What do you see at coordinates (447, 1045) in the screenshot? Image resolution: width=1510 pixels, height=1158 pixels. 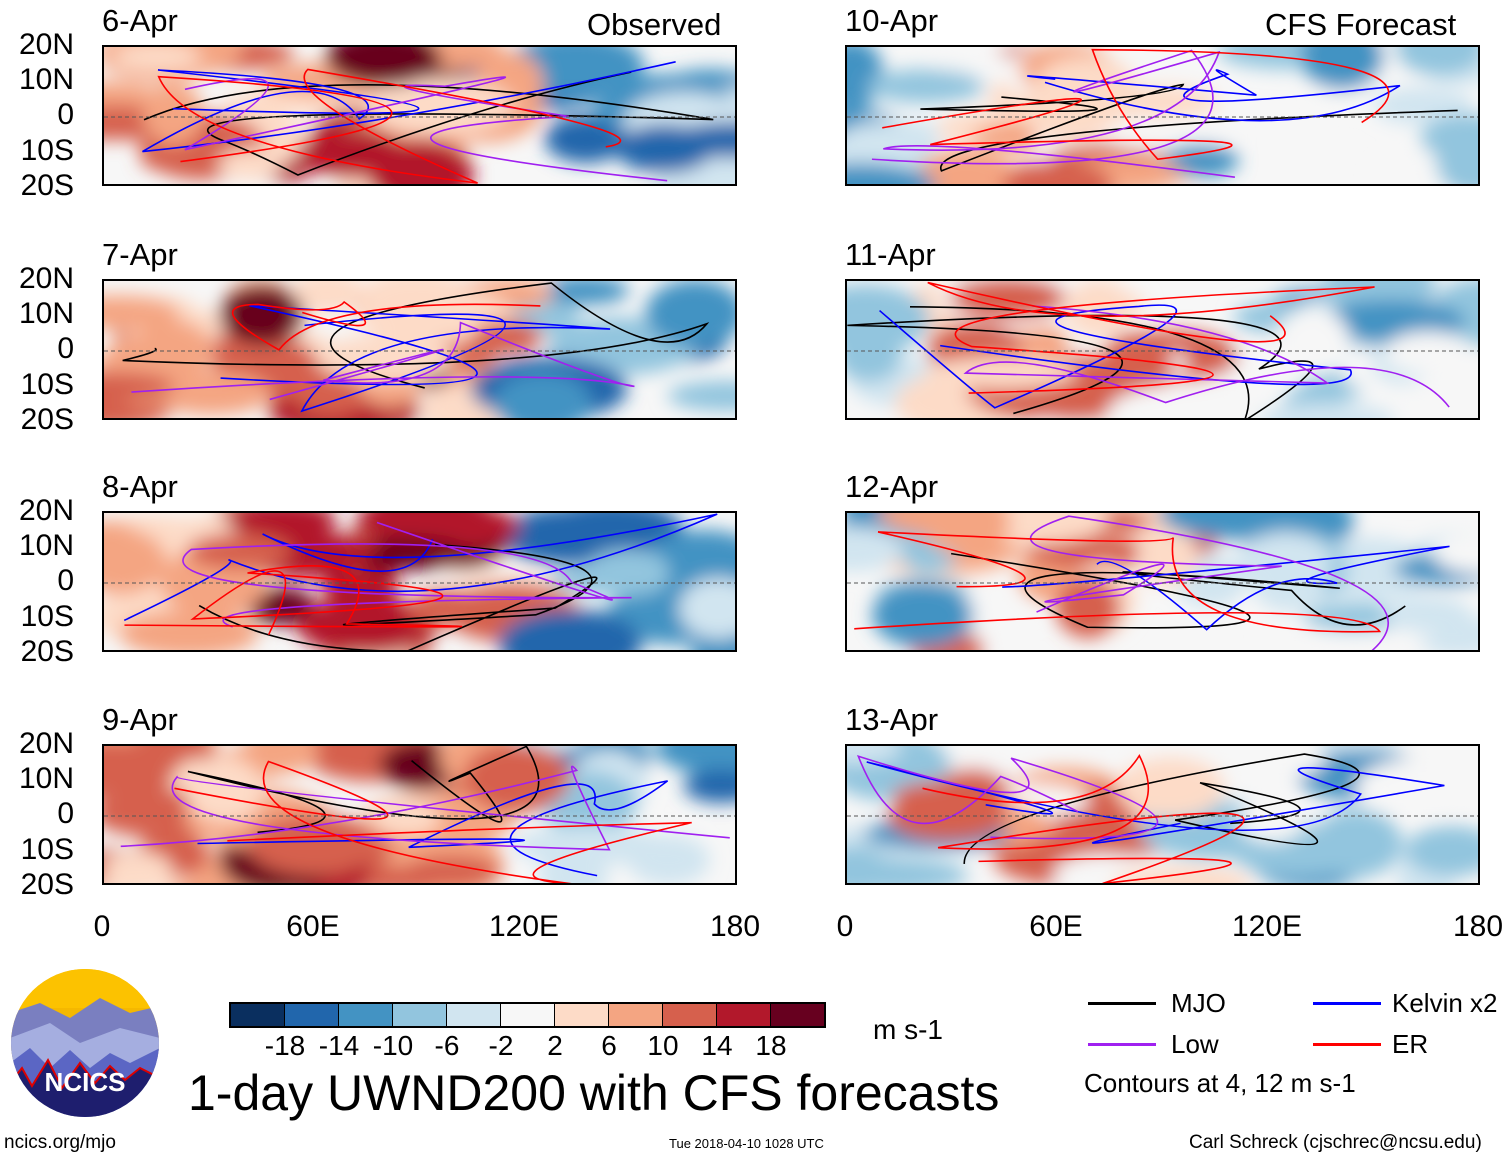 I see `colorbar-tick-label: -6` at bounding box center [447, 1045].